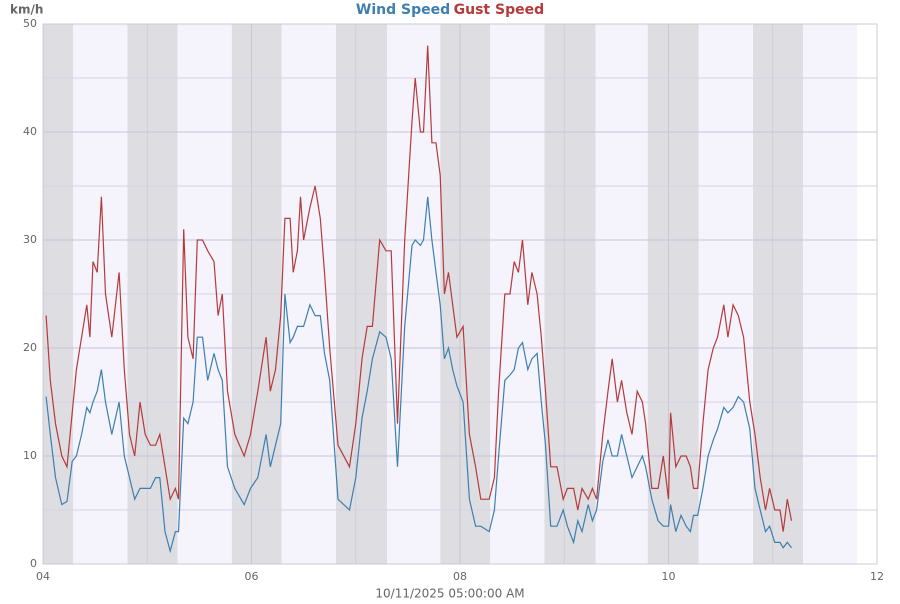 The height and width of the screenshot is (604, 900). I want to click on y-tick-label: 40, so click(30, 131).